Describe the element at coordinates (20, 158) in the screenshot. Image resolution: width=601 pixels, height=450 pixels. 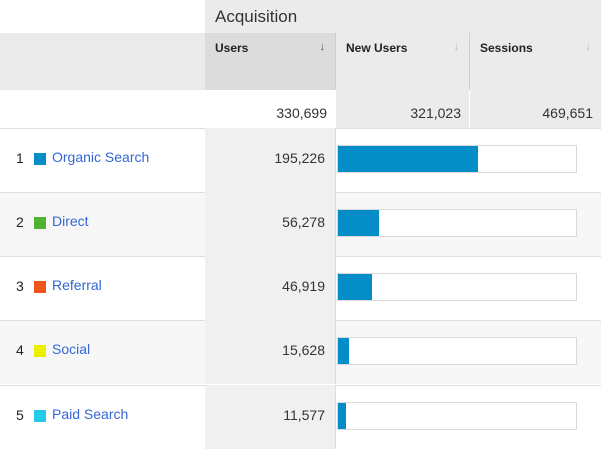
I see `row-rank: 1` at that location.